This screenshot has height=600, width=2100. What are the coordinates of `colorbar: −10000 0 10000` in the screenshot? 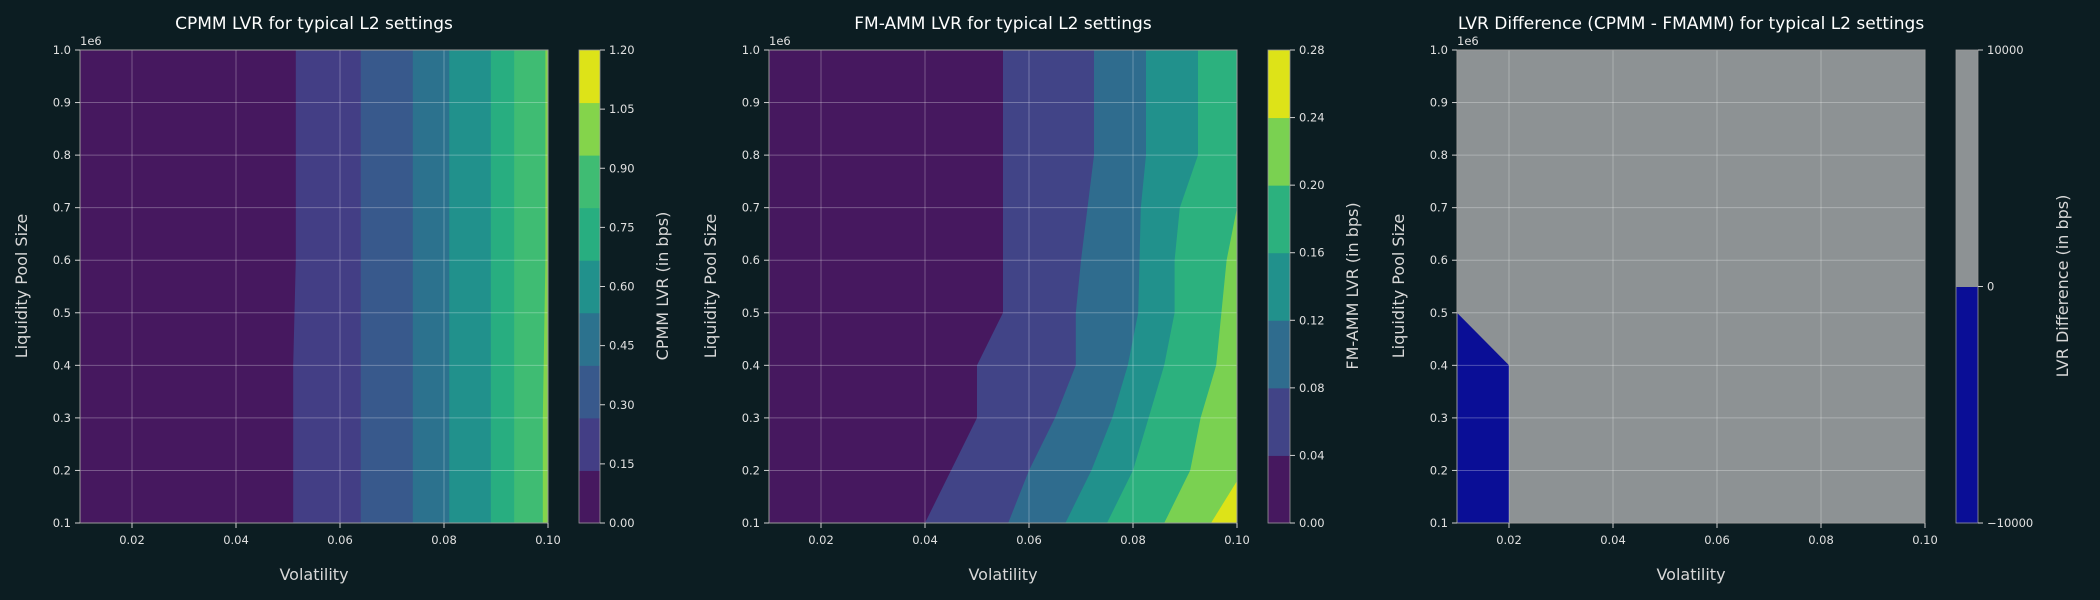 It's located at (1994, 286).